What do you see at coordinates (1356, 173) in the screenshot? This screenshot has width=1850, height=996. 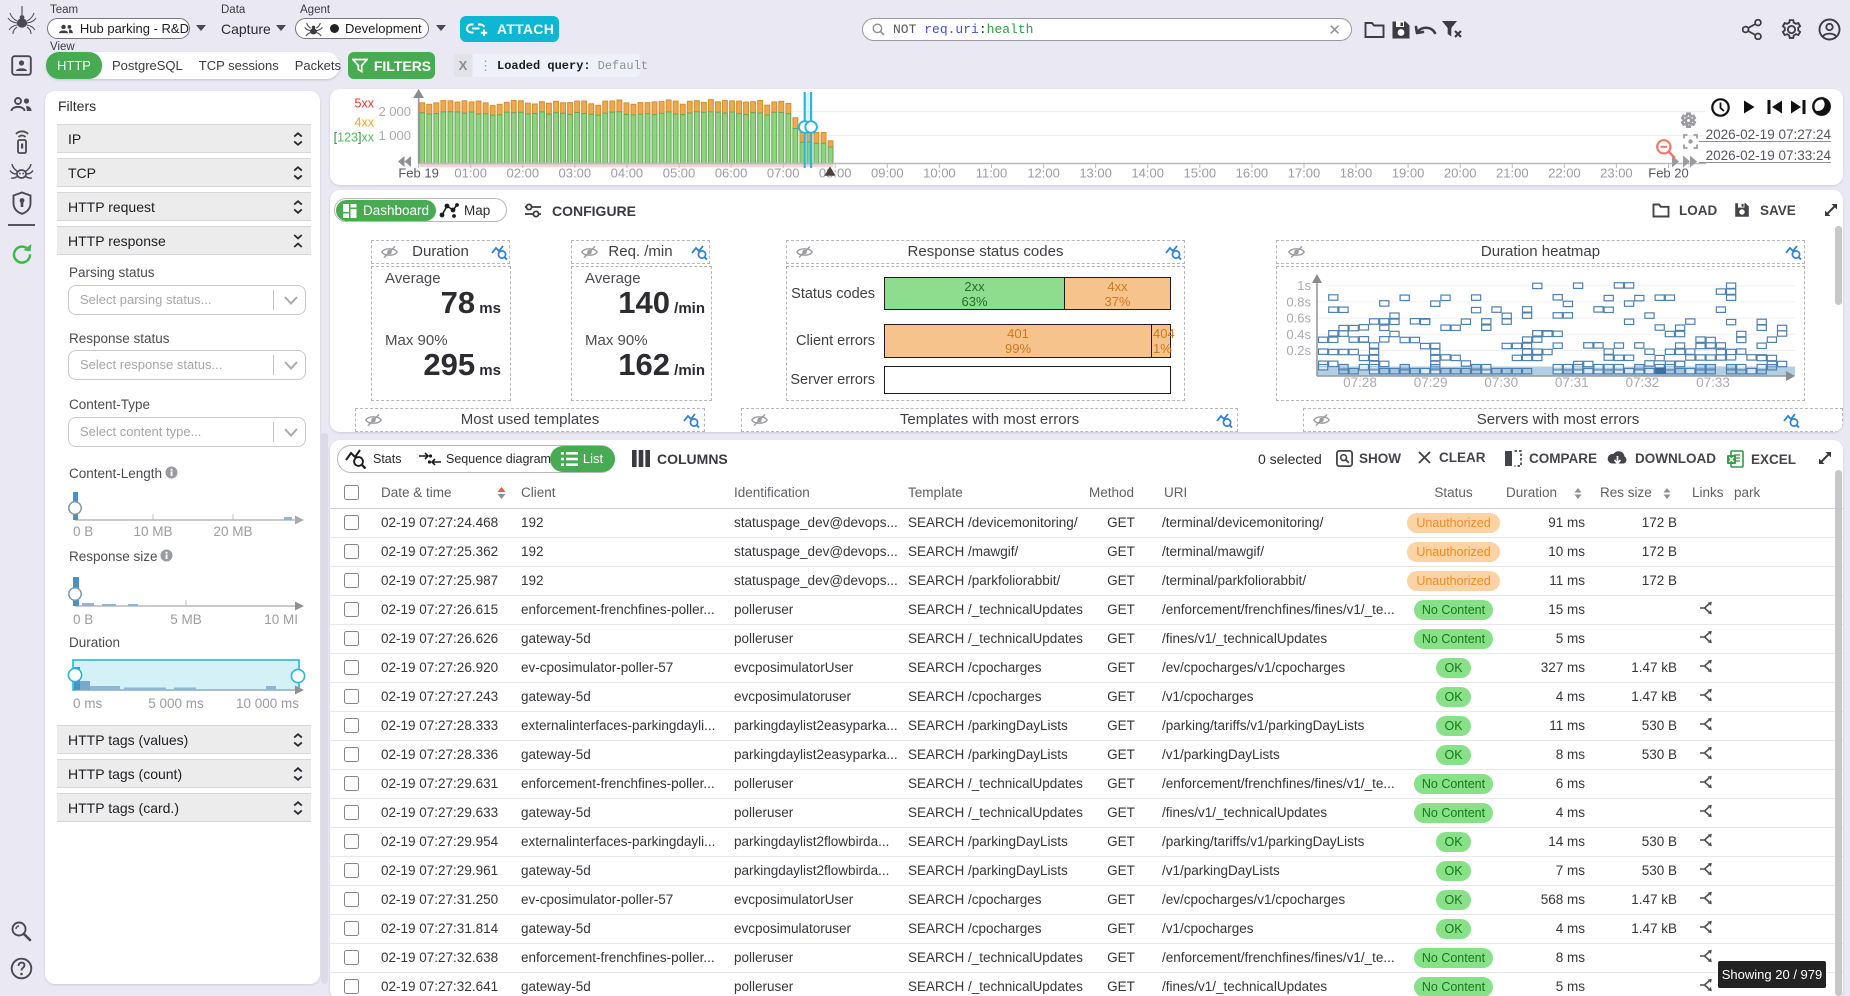 I see `svg-text: 18:00` at bounding box center [1356, 173].